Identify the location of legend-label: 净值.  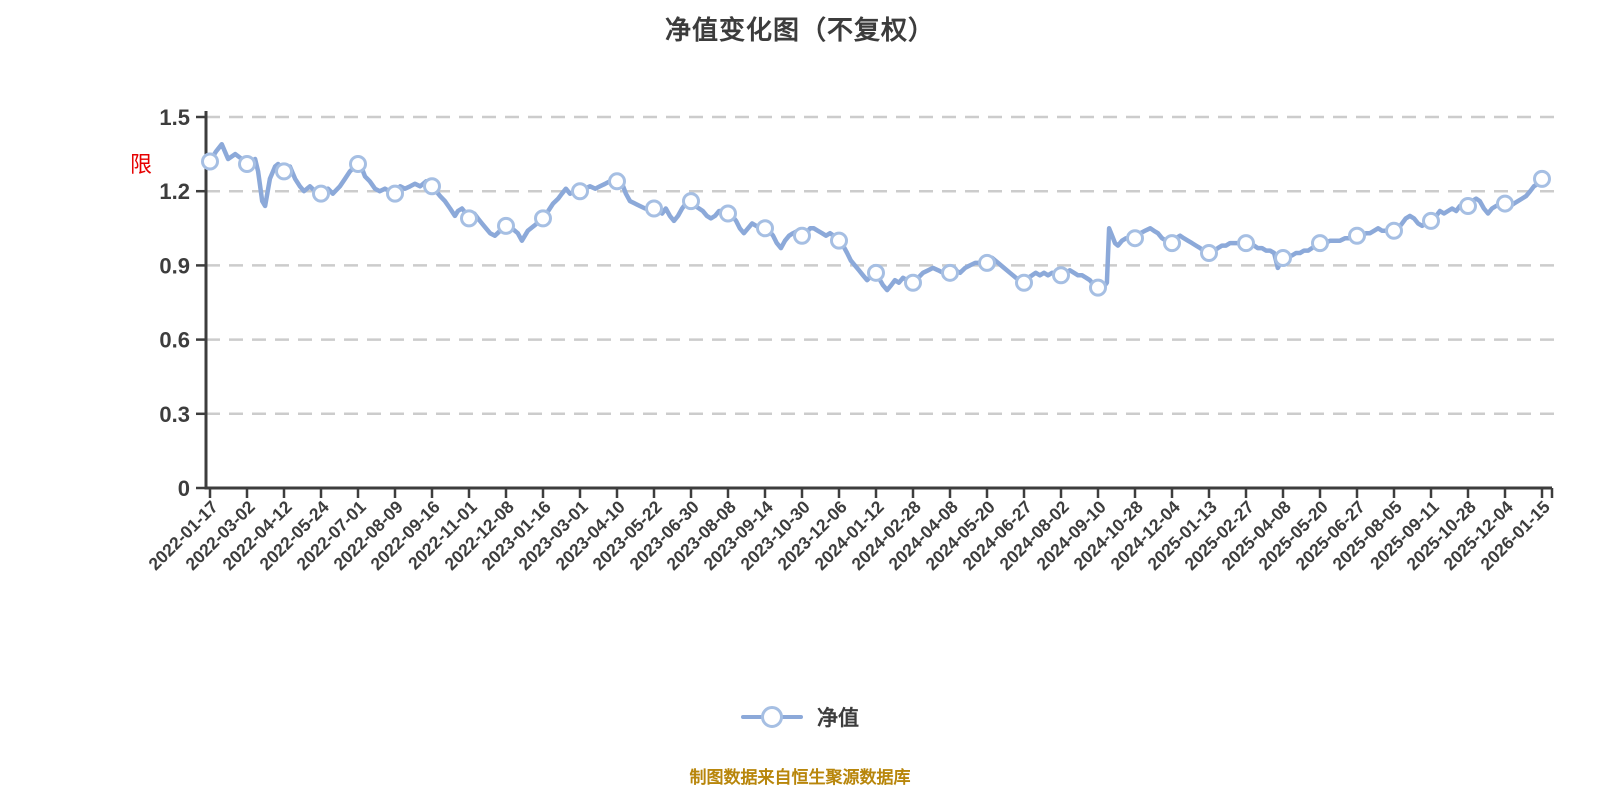
(838, 718).